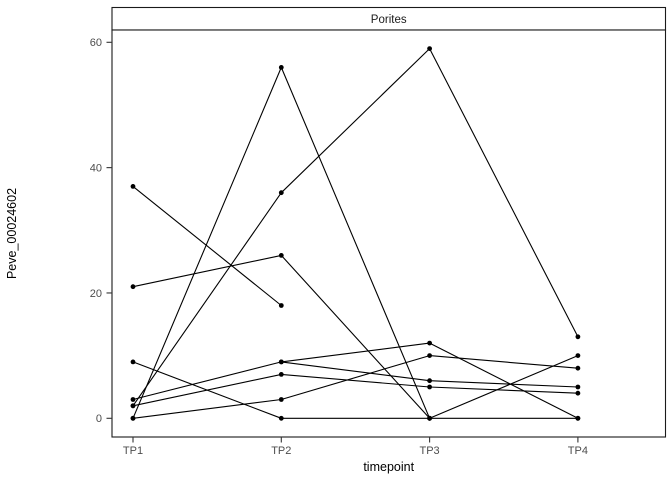  I want to click on y-tick-label: 40, so click(96, 168).